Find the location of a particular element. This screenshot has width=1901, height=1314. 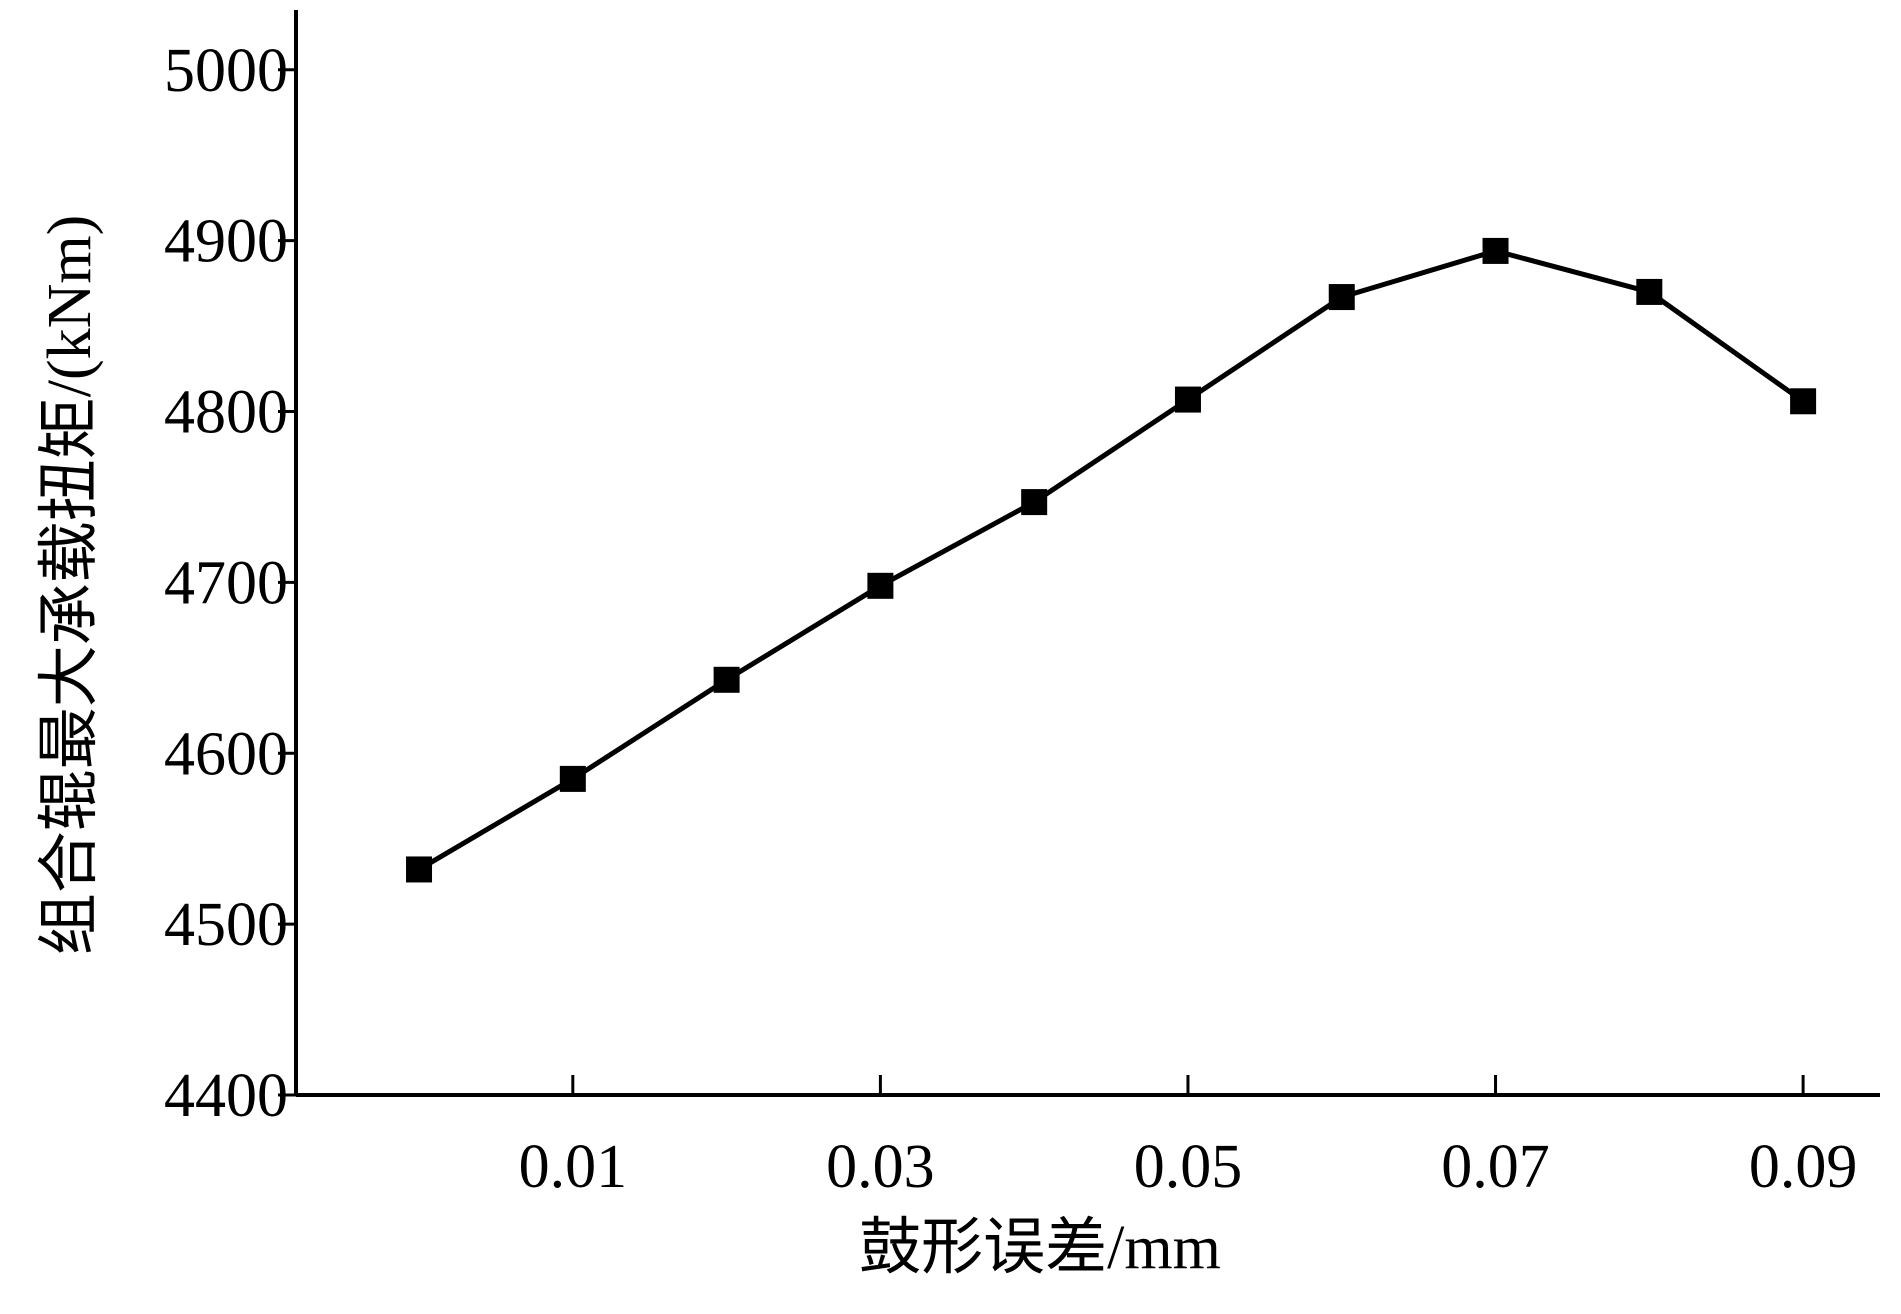

y-tick-label: 4600 is located at coordinates (226, 754).